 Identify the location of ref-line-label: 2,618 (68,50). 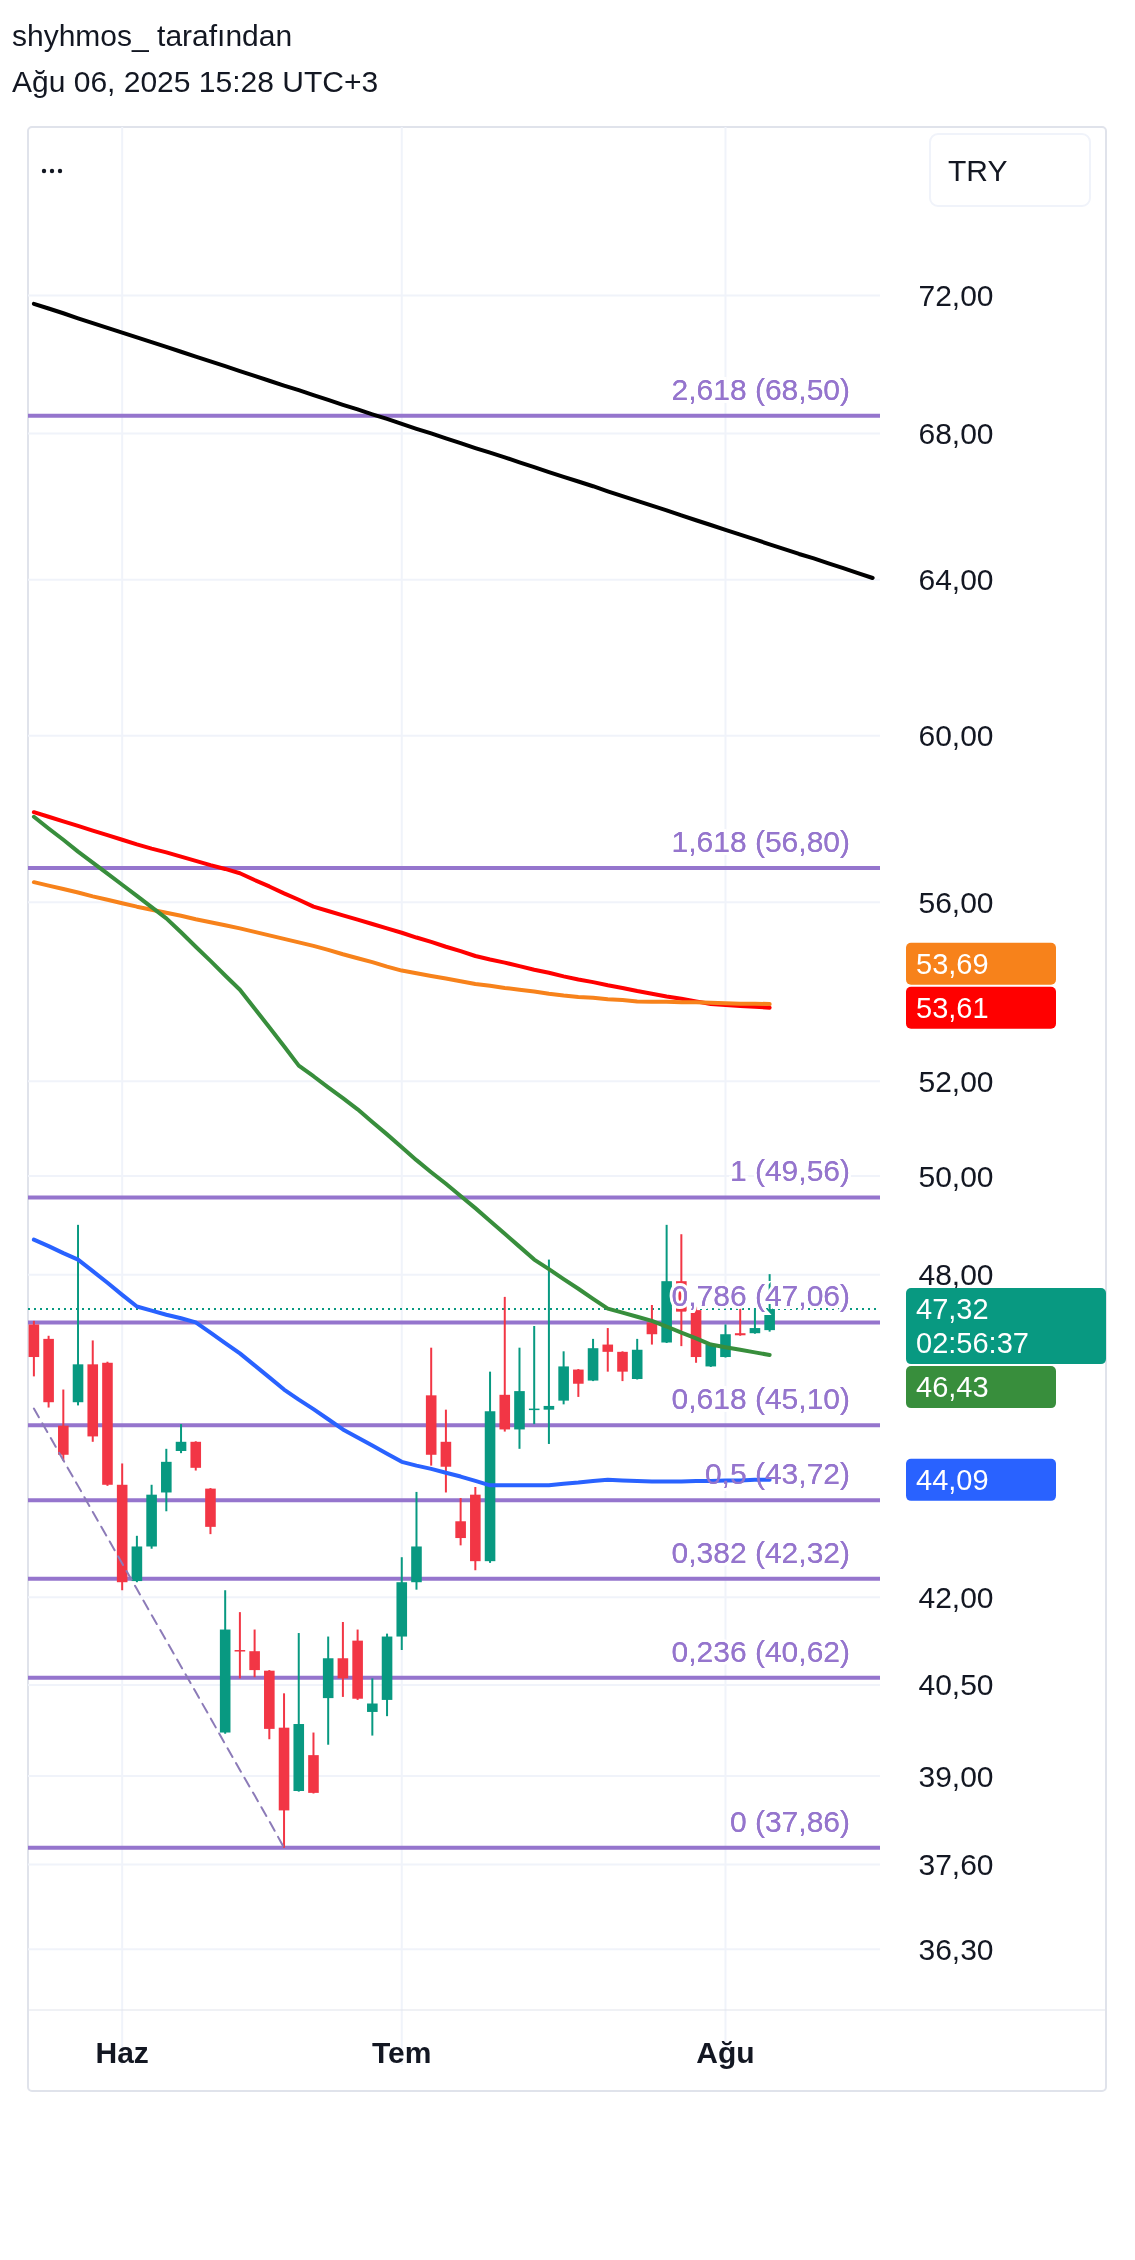
(760, 389).